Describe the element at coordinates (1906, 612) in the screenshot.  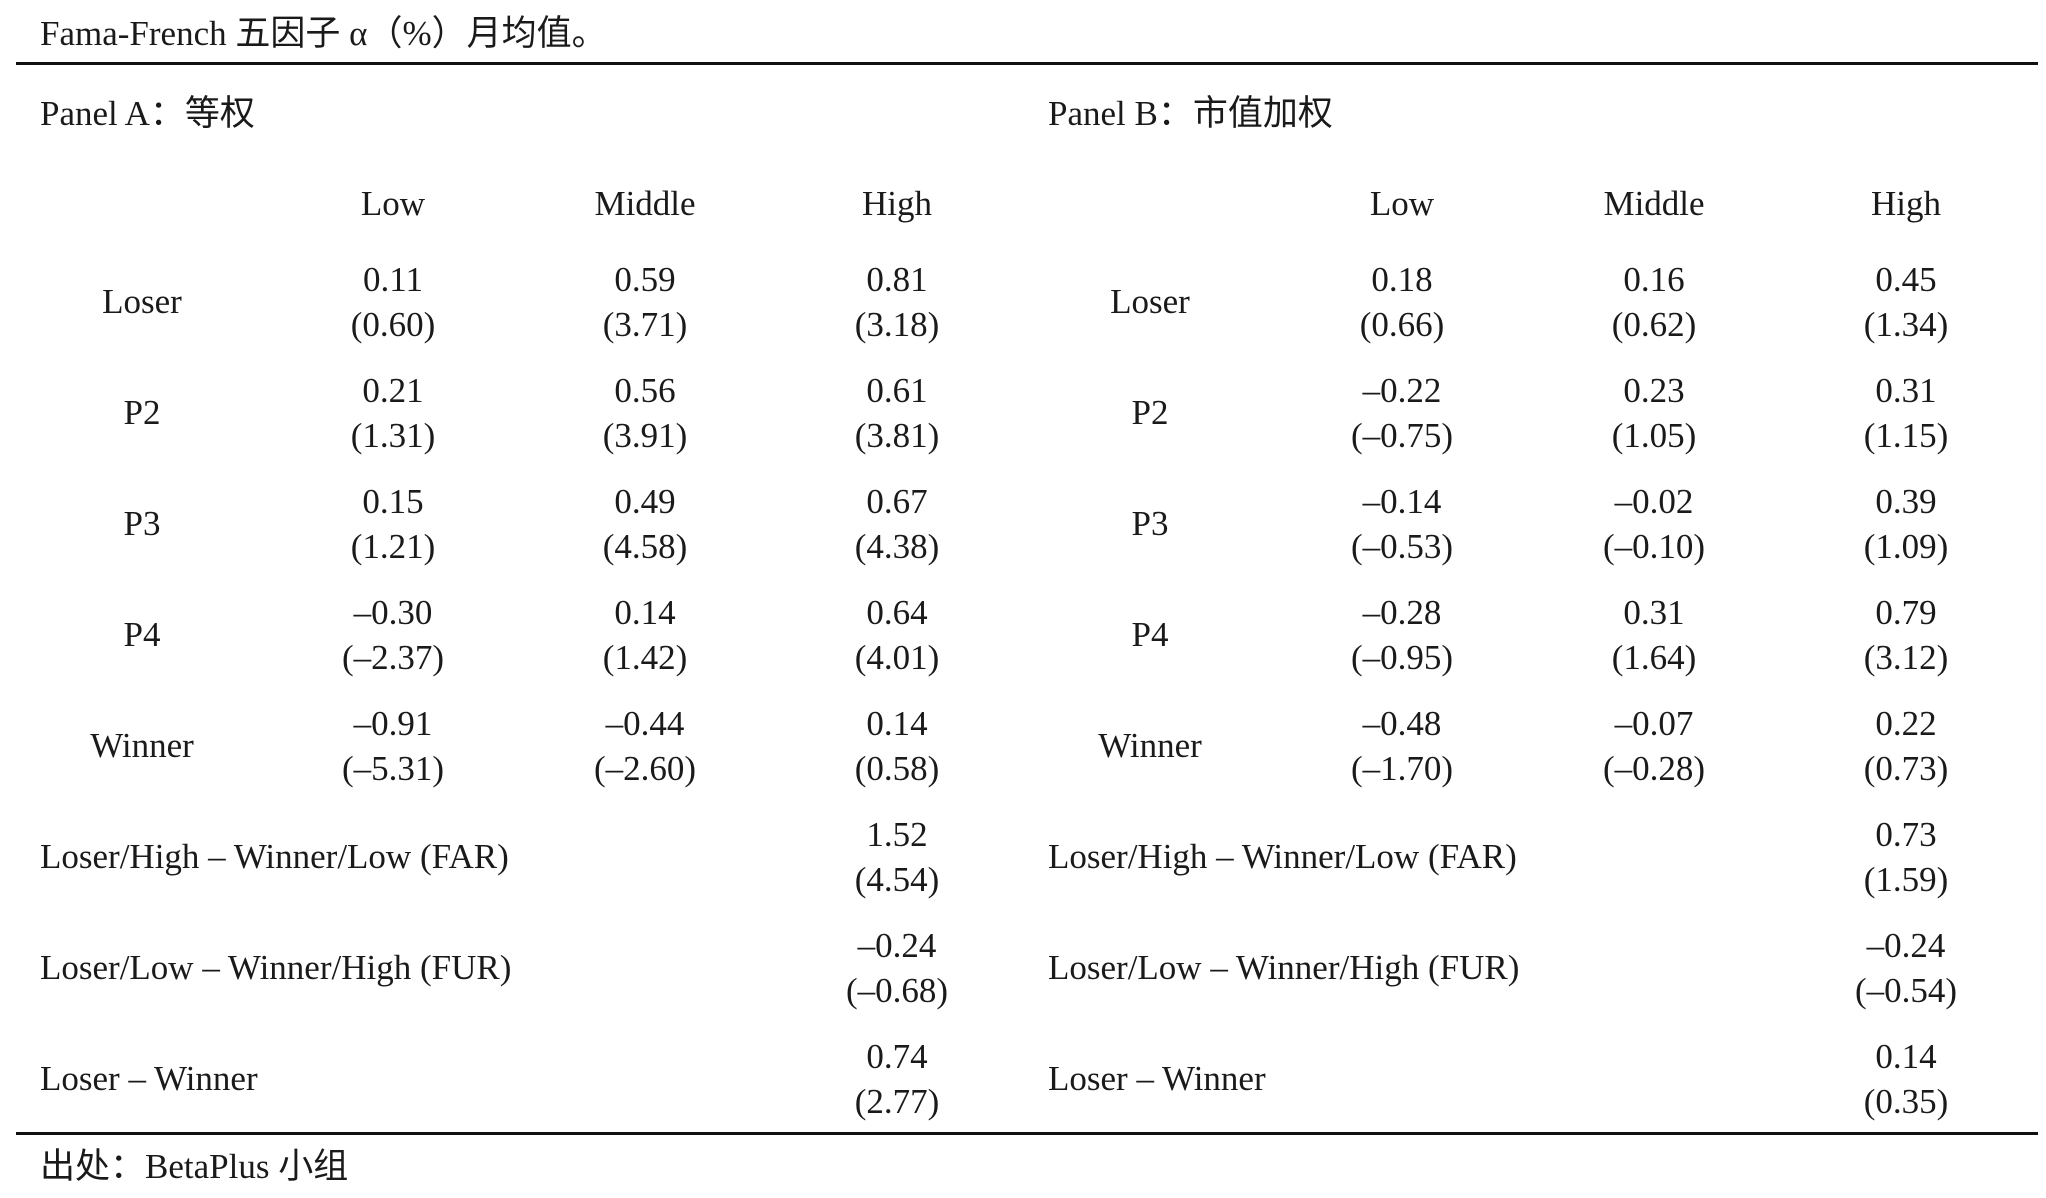
I see `cell-value: 0.79` at that location.